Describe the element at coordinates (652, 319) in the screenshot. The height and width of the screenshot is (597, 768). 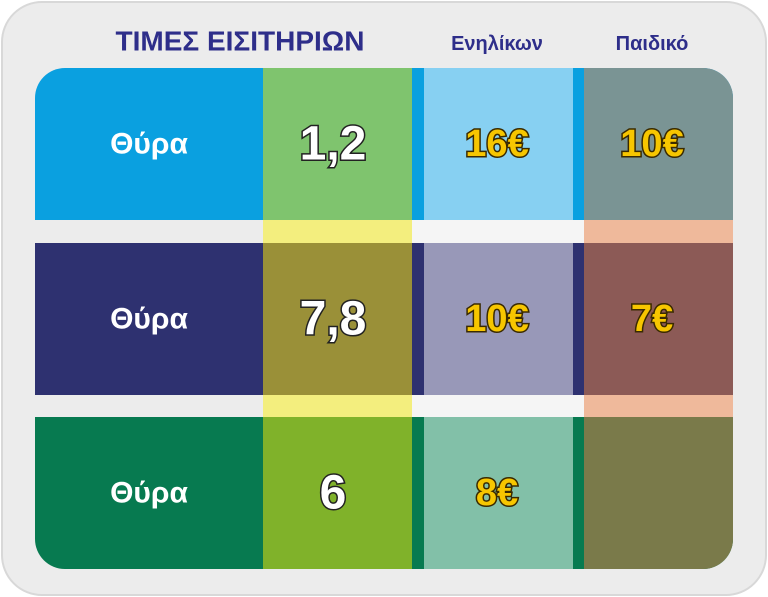
I see `child-price: 7€` at that location.